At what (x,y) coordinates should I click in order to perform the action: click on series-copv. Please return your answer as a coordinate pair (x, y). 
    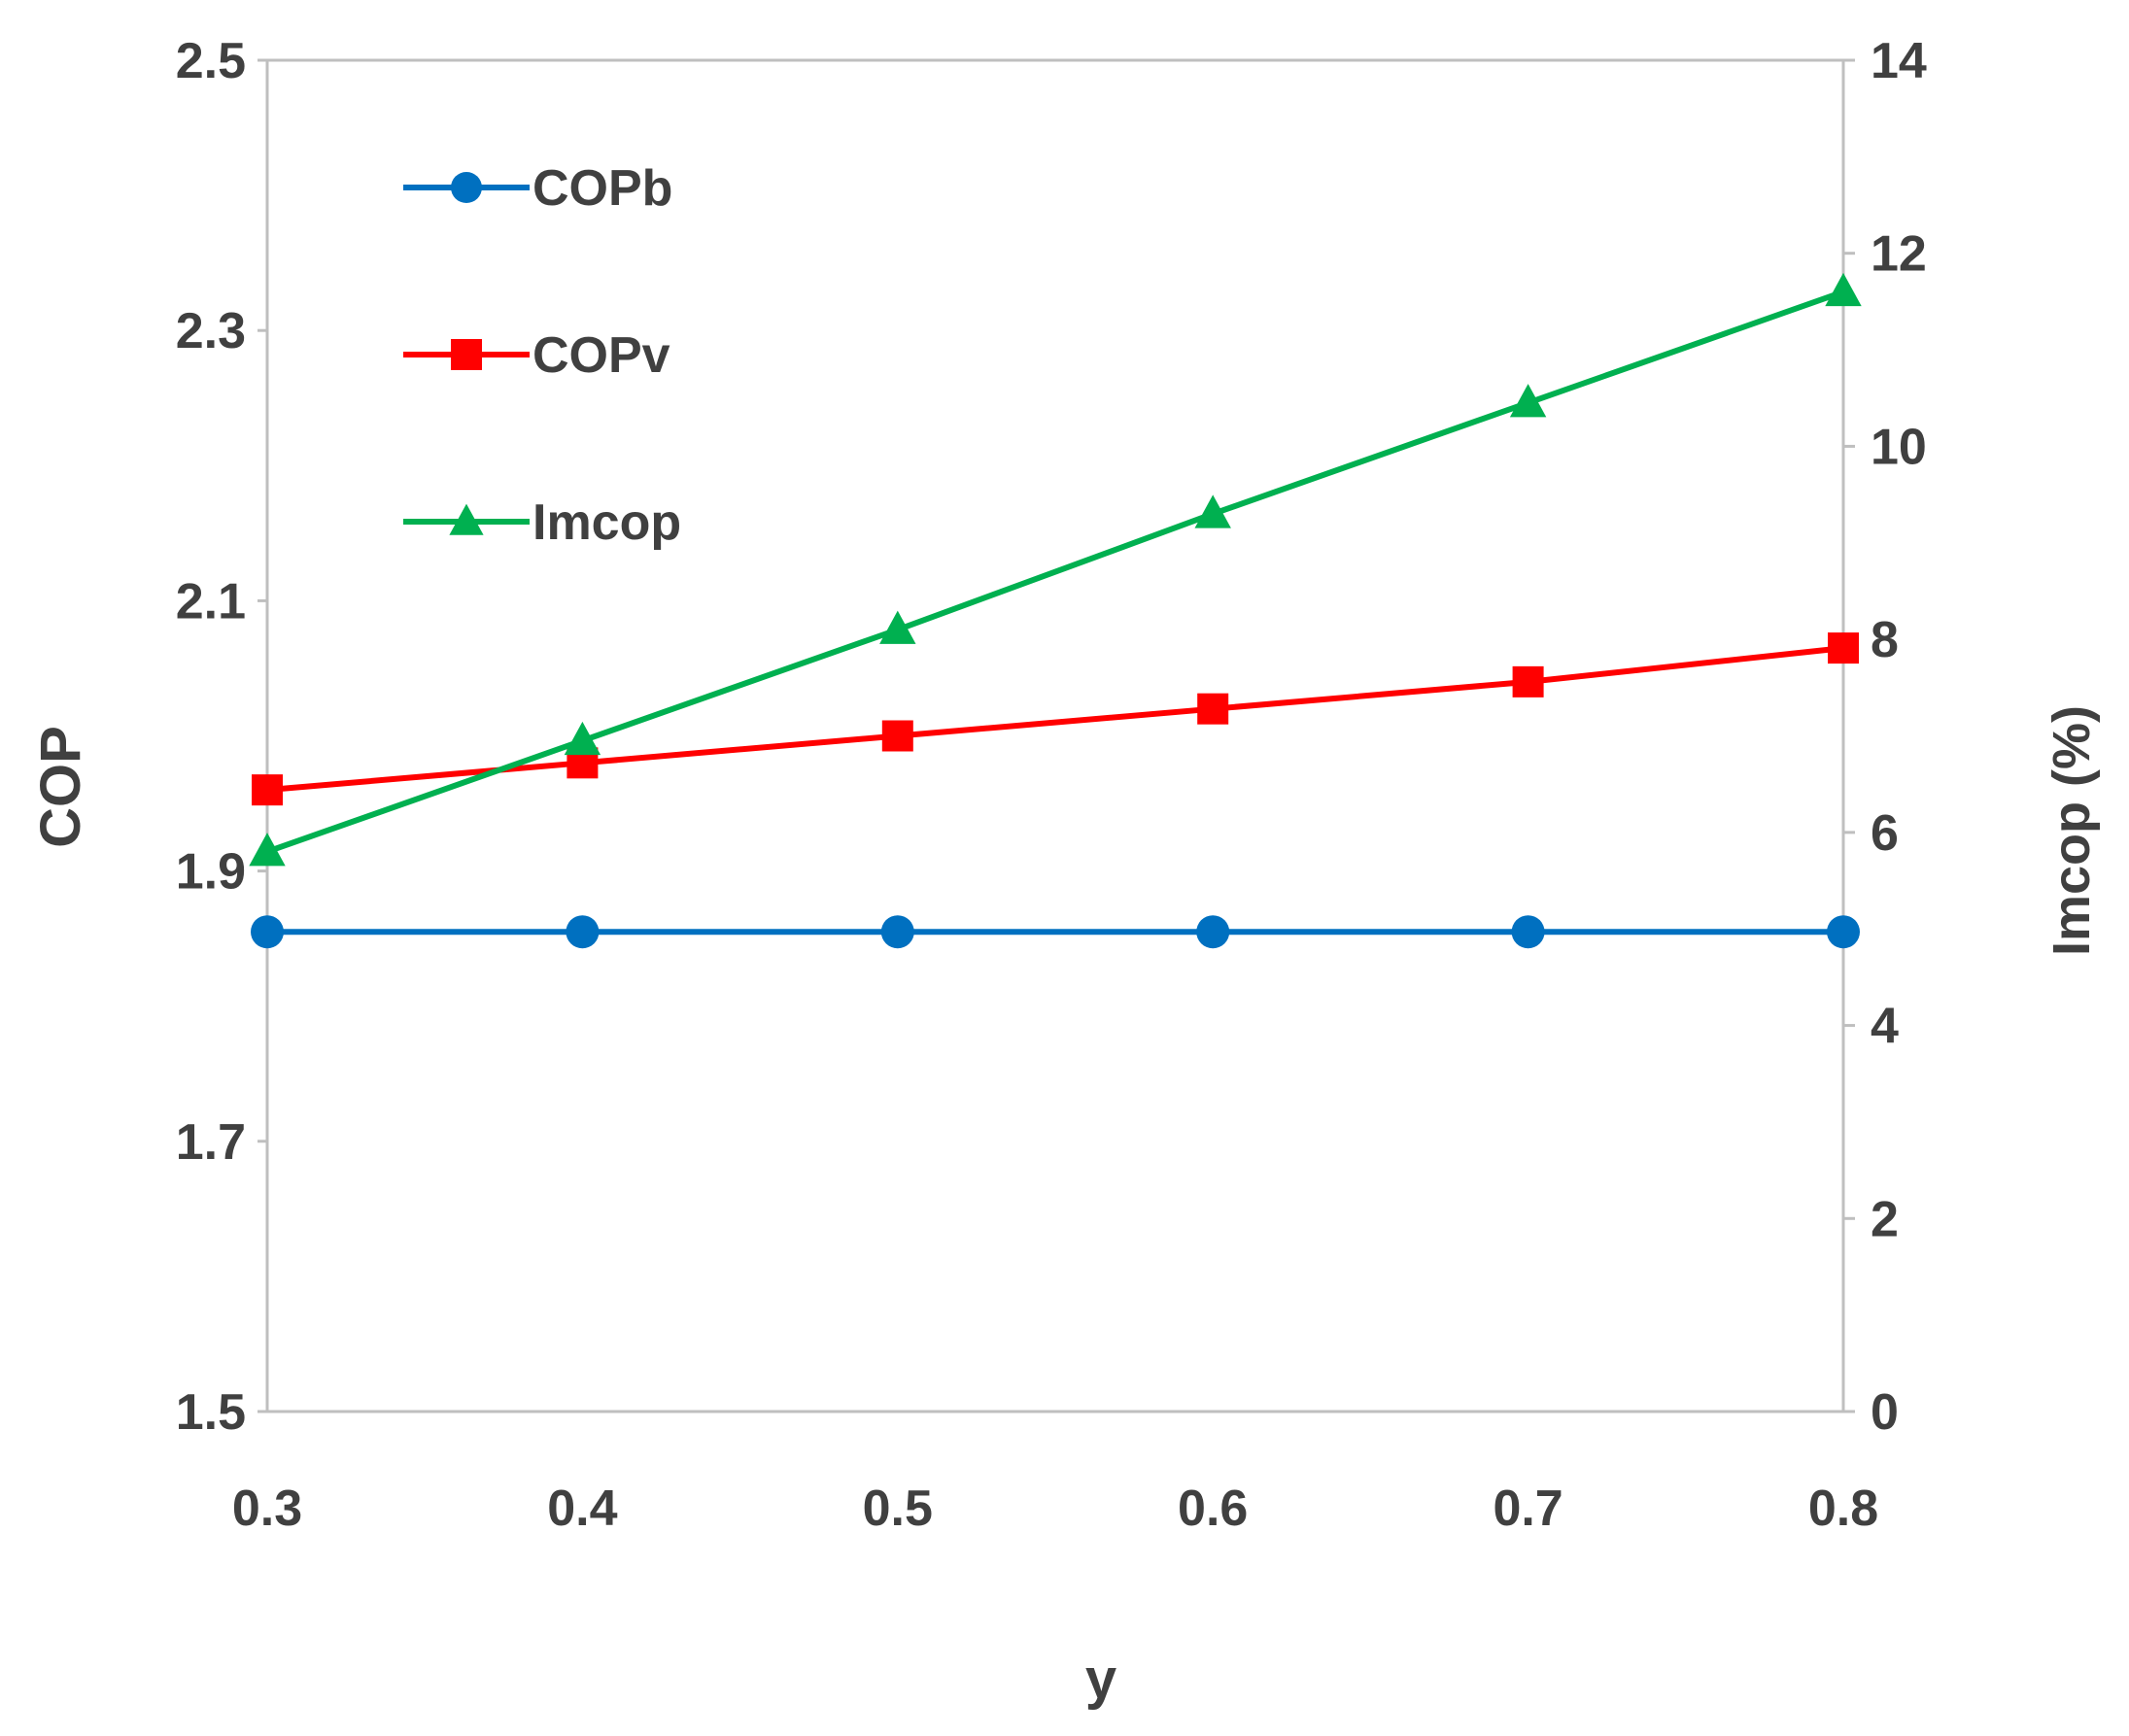
    Looking at the image, I should click on (1055, 719).